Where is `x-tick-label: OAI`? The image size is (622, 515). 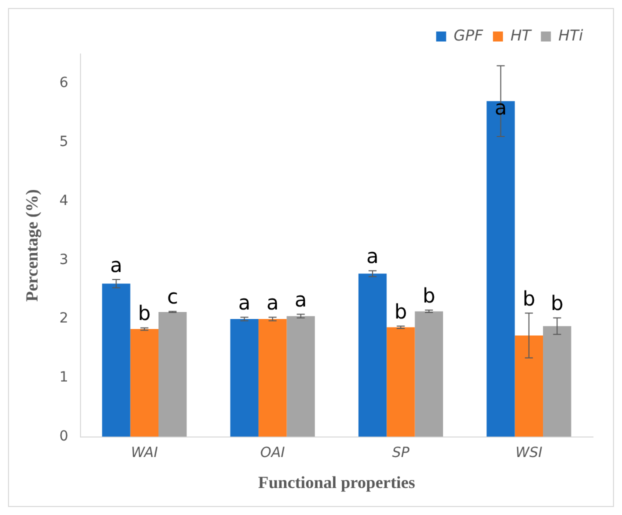
x-tick-label: OAI is located at coordinates (272, 452).